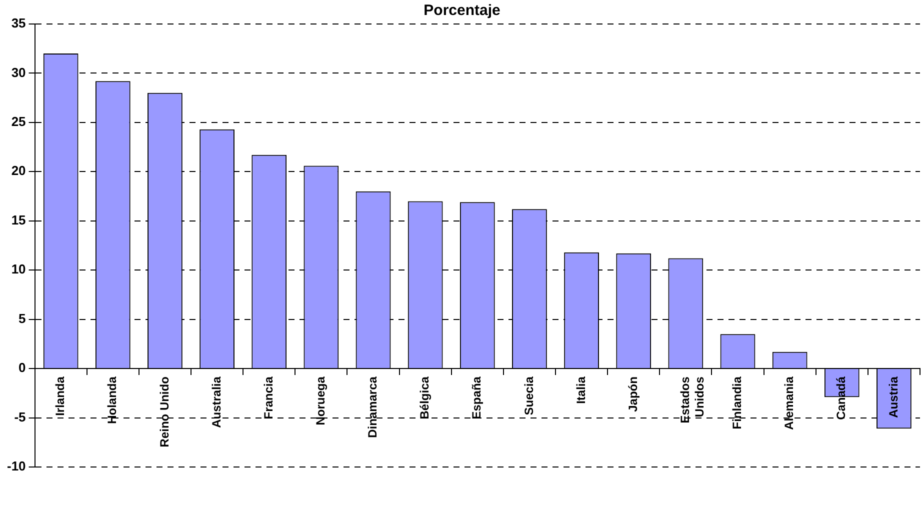  I want to click on x-tick-label: Alemania, so click(789, 403).